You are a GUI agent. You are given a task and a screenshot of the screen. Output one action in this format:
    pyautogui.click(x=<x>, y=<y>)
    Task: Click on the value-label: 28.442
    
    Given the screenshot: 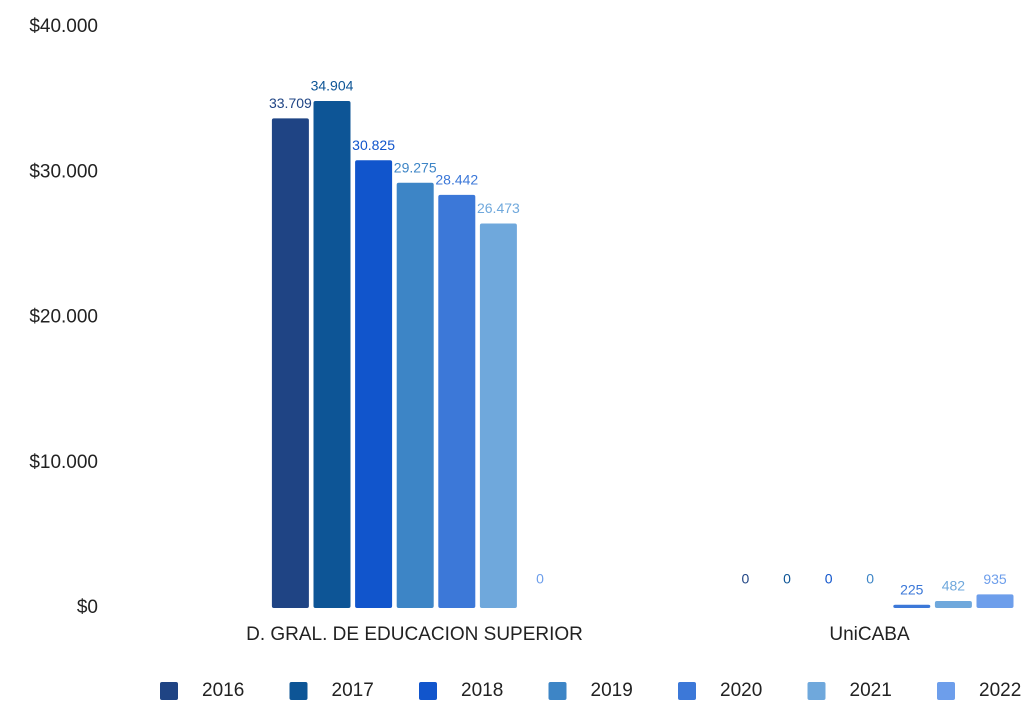 What is the action you would take?
    pyautogui.click(x=456, y=180)
    